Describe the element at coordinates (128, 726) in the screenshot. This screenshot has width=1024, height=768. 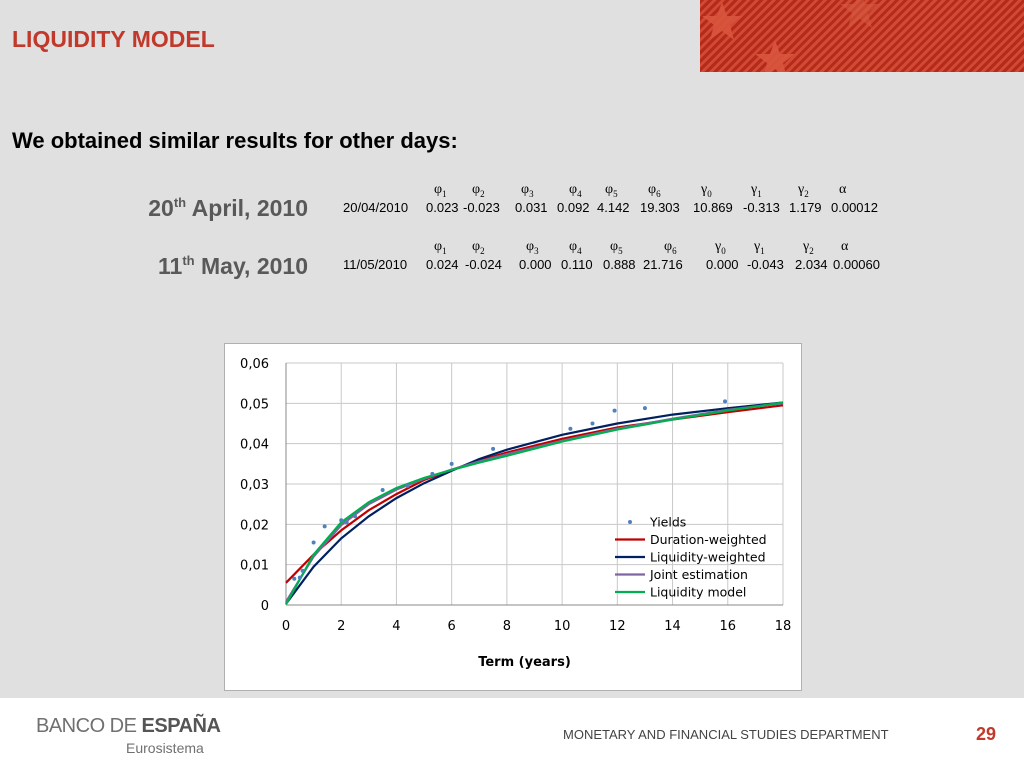
I see `banco-de-espana-logo: BANCO DE ESPAÑA` at that location.